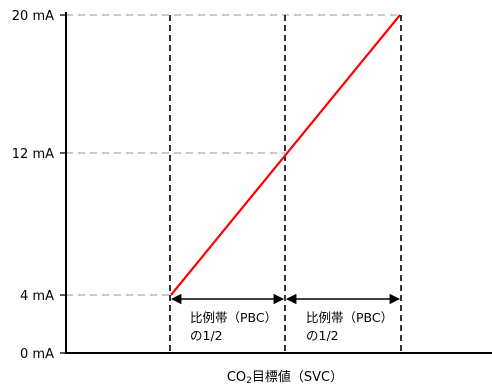  Describe the element at coordinates (236, 377) in the screenshot. I see `x-axis-label-prefix: CO` at that location.